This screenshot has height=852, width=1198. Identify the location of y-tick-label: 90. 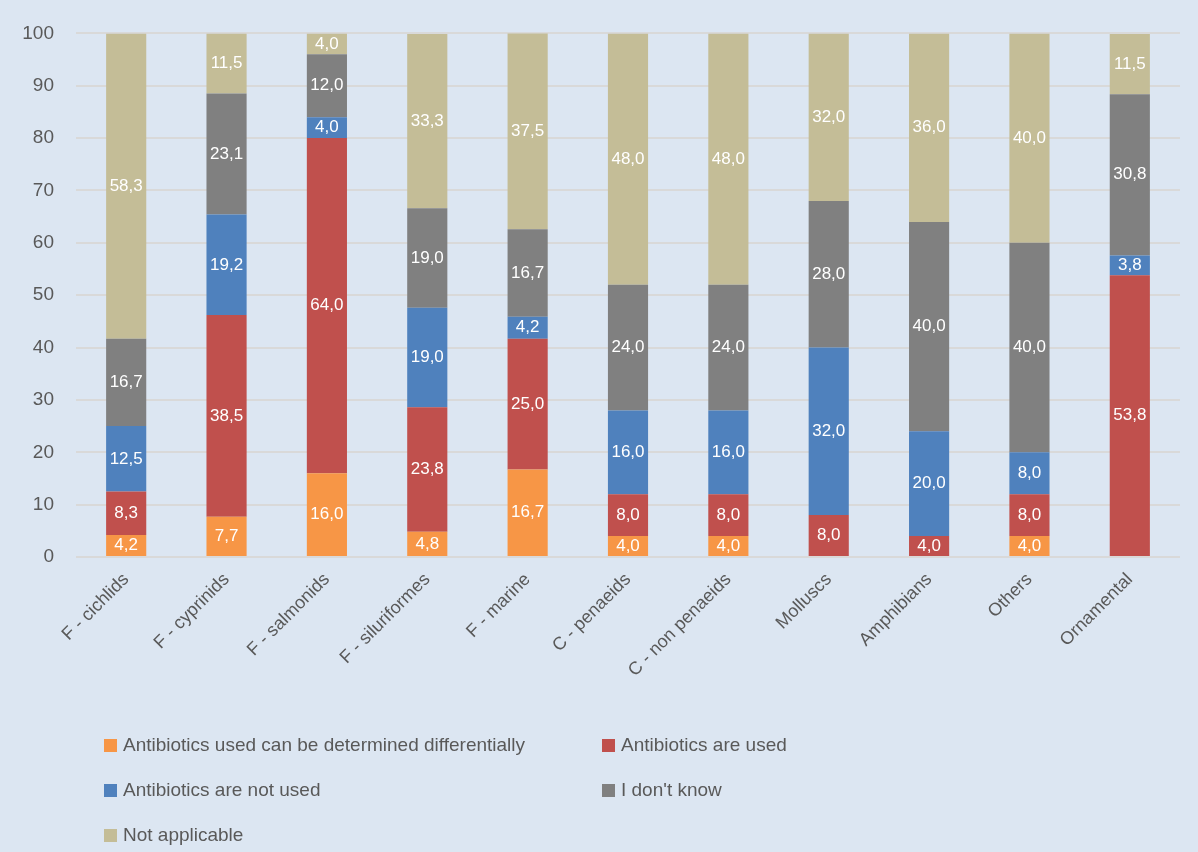
(43, 84).